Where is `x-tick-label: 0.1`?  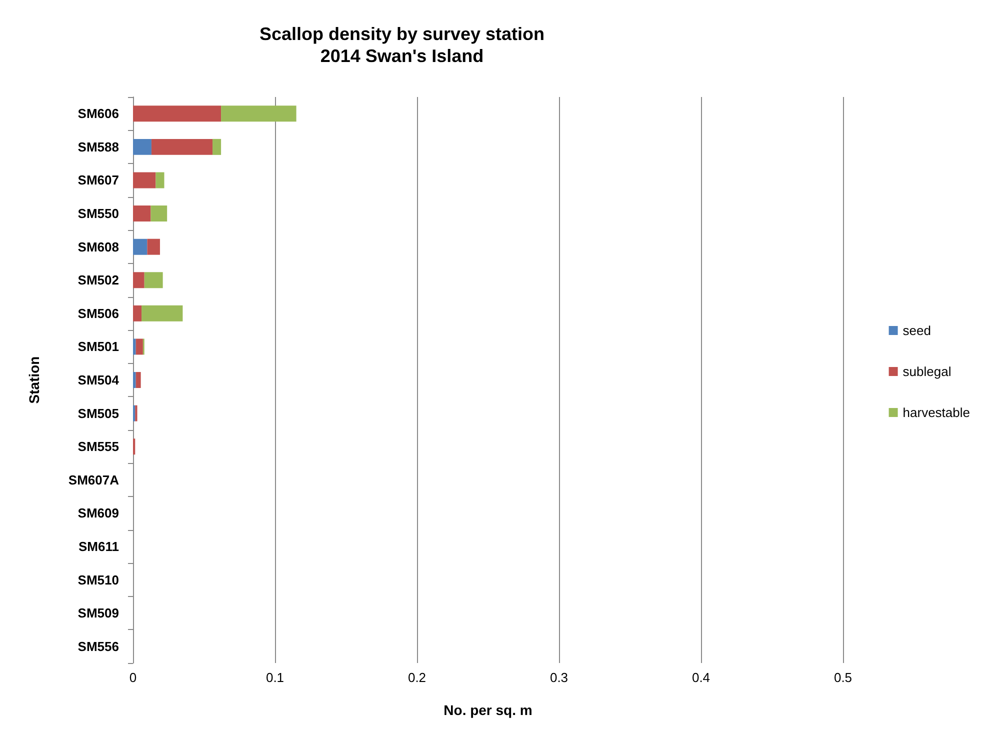
x-tick-label: 0.1 is located at coordinates (275, 677).